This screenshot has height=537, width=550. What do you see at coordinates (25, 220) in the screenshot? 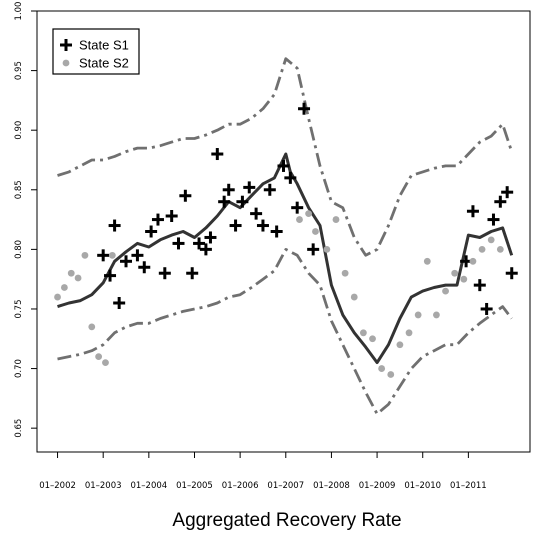
I see `y-axis: 0.65 0.70 0.75 0.80 0.85 0.90 0.95 1.00` at bounding box center [25, 220].